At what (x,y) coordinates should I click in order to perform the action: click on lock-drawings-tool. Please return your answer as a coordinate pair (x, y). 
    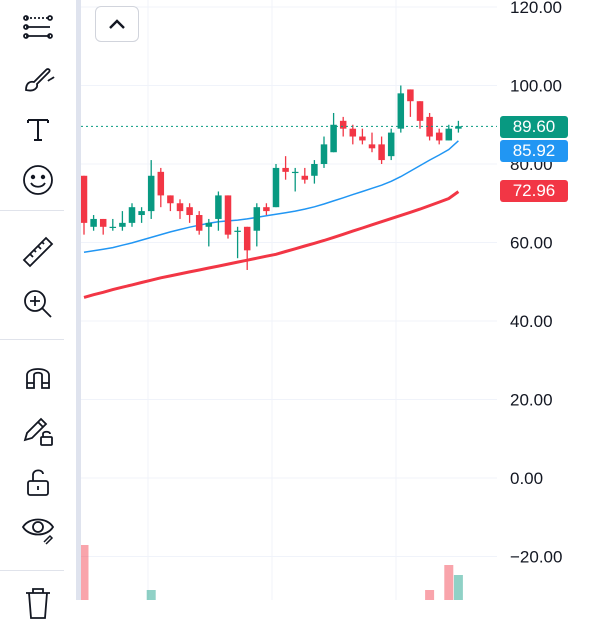
    Looking at the image, I should click on (38, 430).